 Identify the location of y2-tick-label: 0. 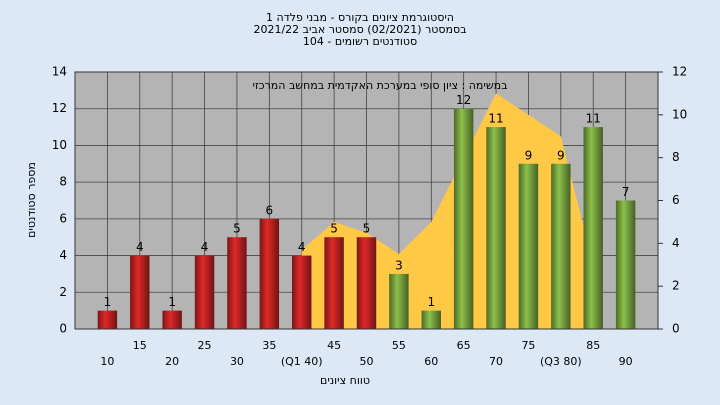
(676, 329).